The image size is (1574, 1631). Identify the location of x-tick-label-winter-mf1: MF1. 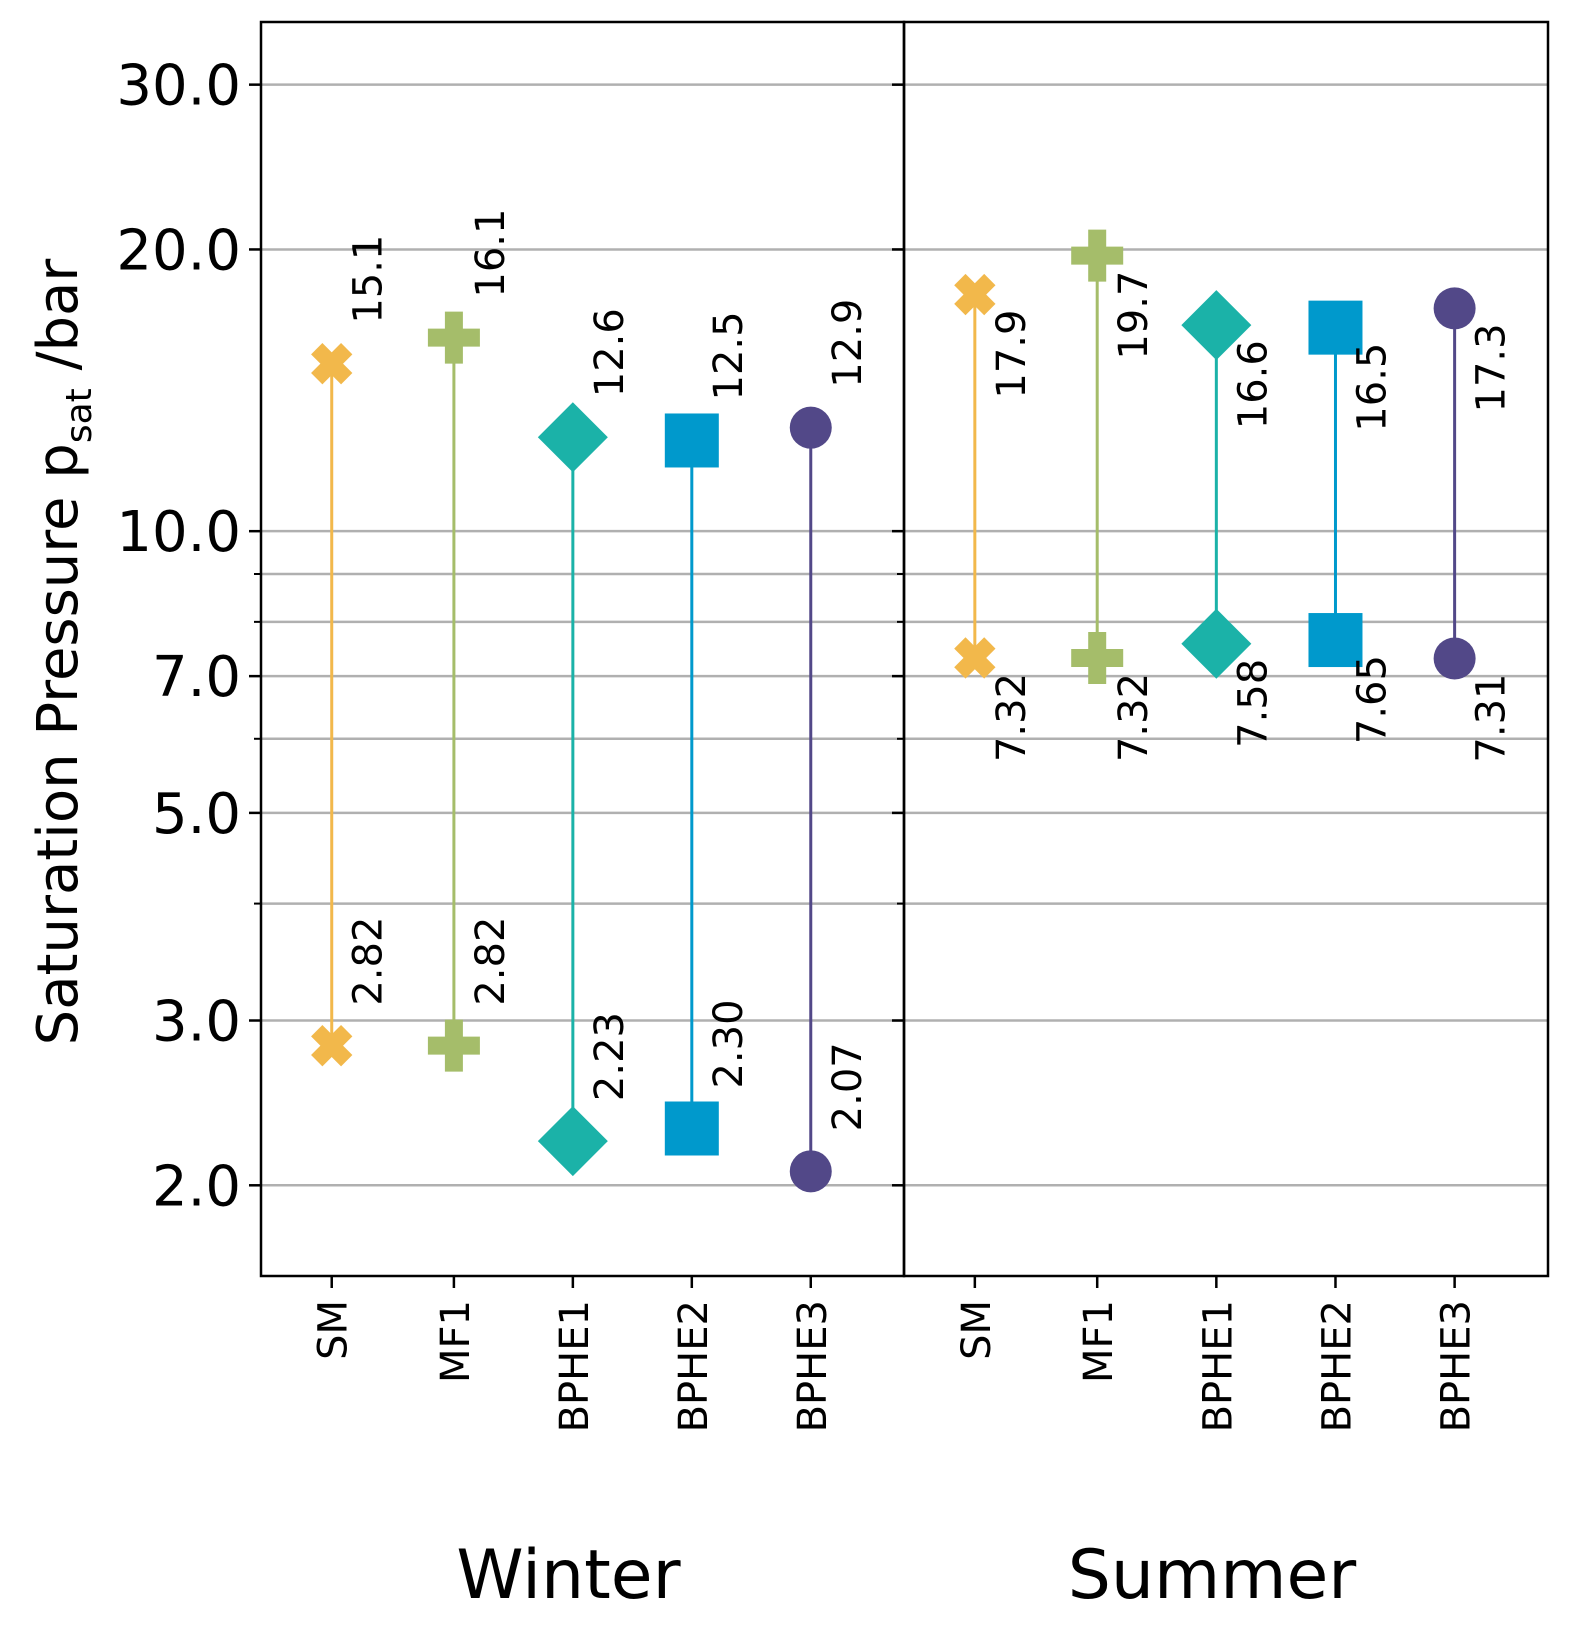
(456, 1341).